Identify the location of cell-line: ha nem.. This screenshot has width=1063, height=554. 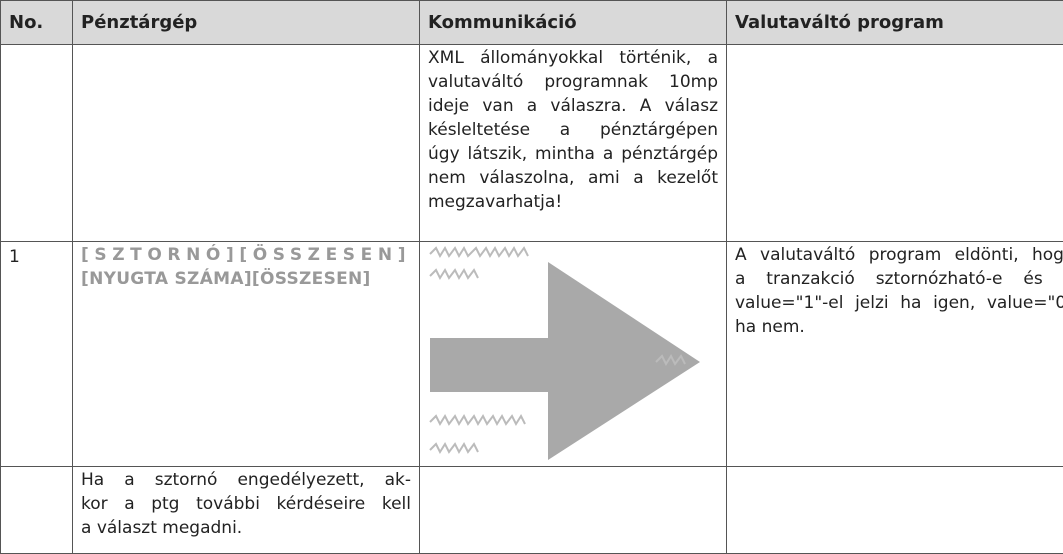
(770, 327).